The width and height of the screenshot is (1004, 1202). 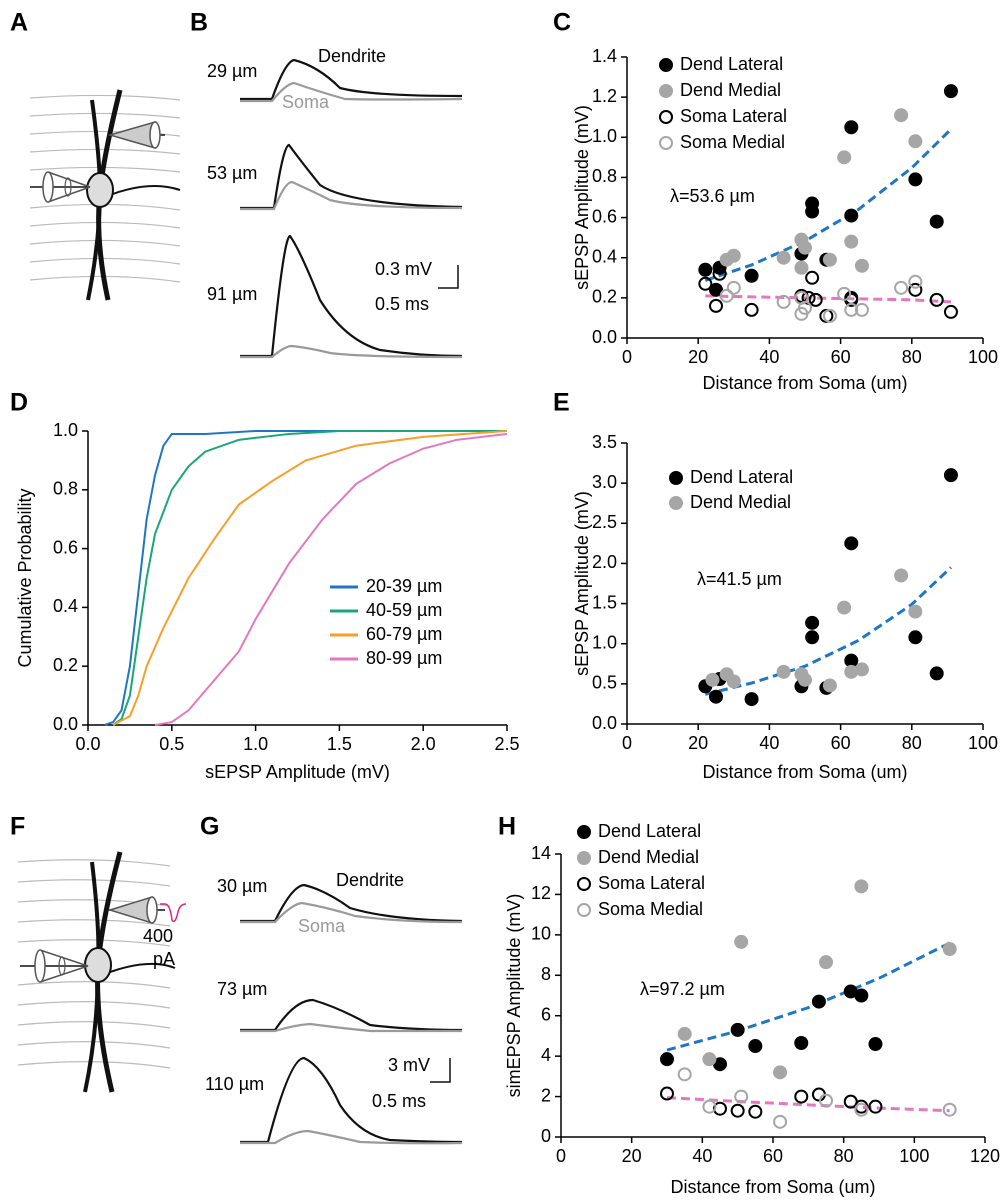 I want to click on y-tick-label: 10, so click(x=541, y=934).